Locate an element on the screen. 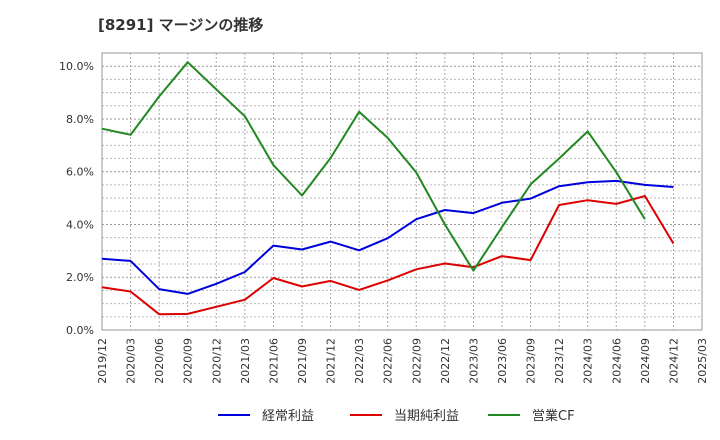 Image resolution: width=720 pixels, height=440 pixels. y-tick-label: 8.0% is located at coordinates (80, 119).